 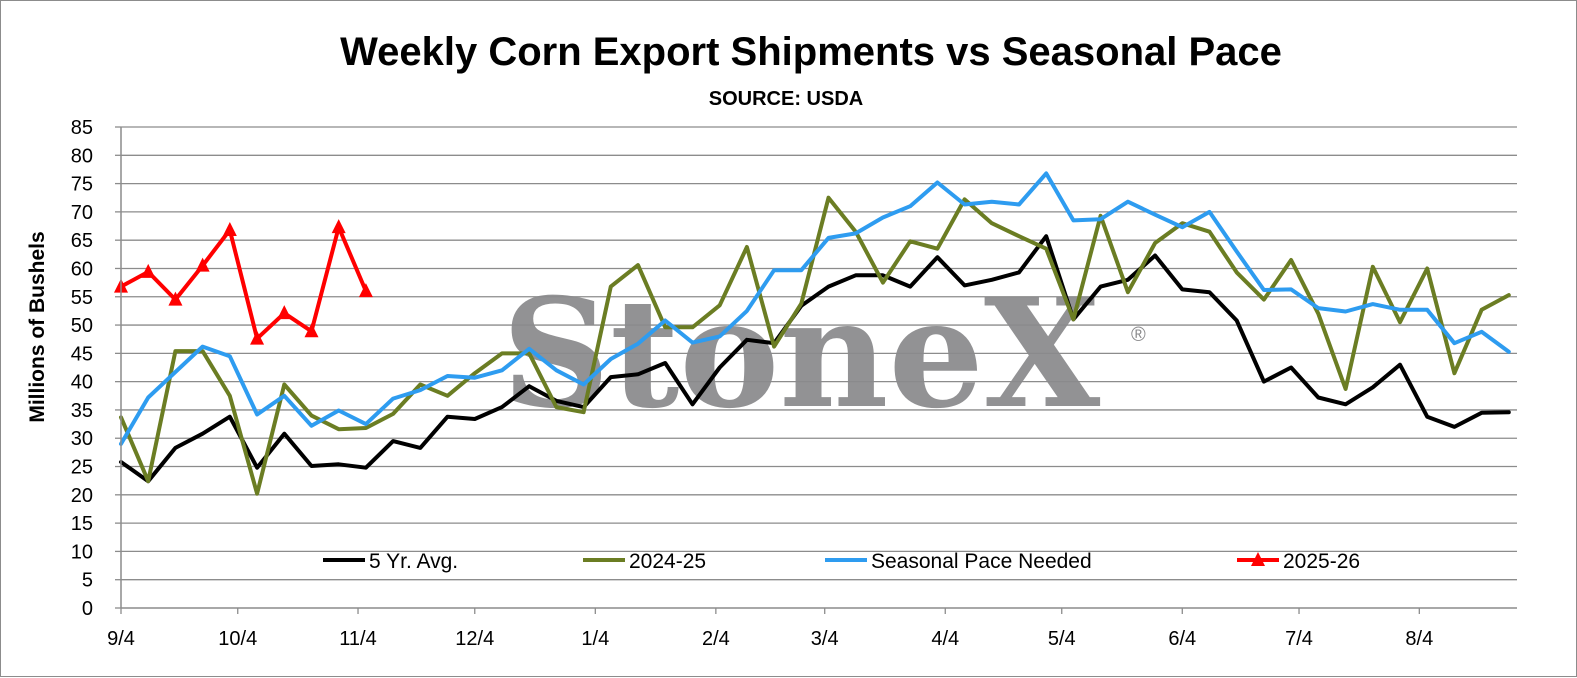 I want to click on y-tick-label: 85, so click(x=82, y=128).